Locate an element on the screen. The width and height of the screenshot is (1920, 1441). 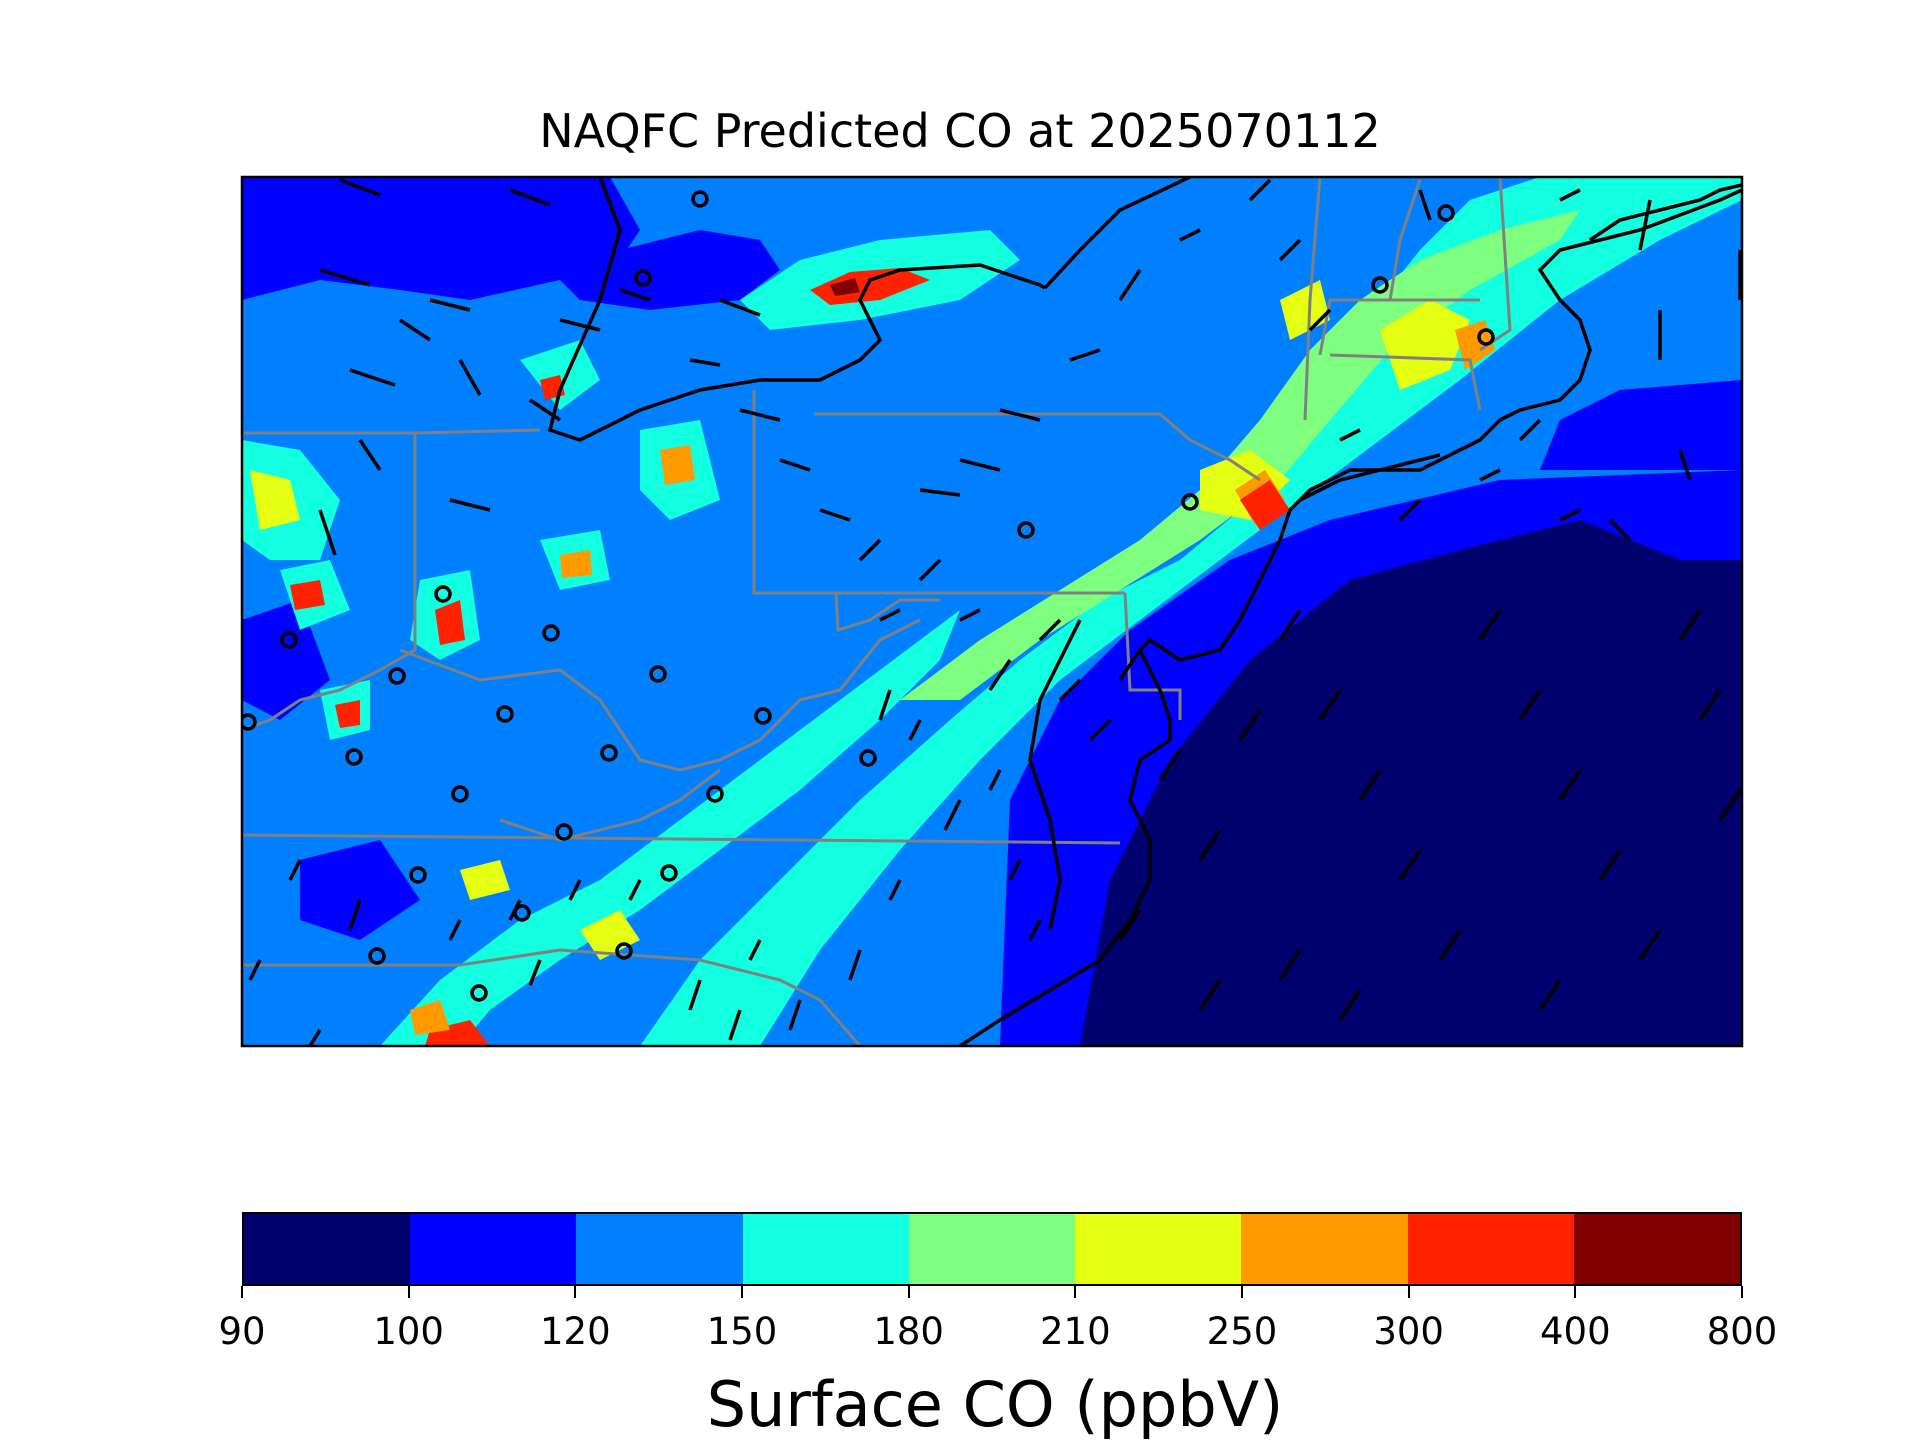
south-low-co-region is located at coordinates (360, 890).